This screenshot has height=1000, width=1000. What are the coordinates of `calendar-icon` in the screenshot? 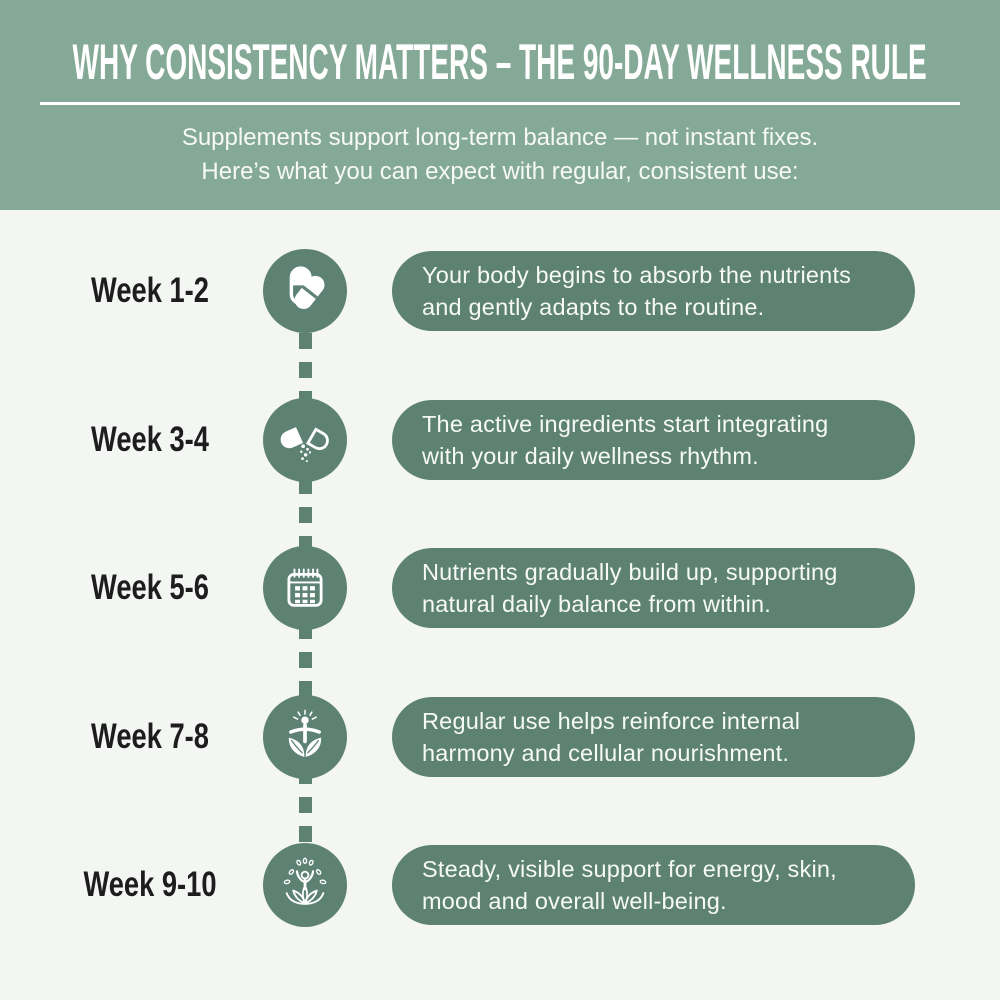 It's located at (305, 588).